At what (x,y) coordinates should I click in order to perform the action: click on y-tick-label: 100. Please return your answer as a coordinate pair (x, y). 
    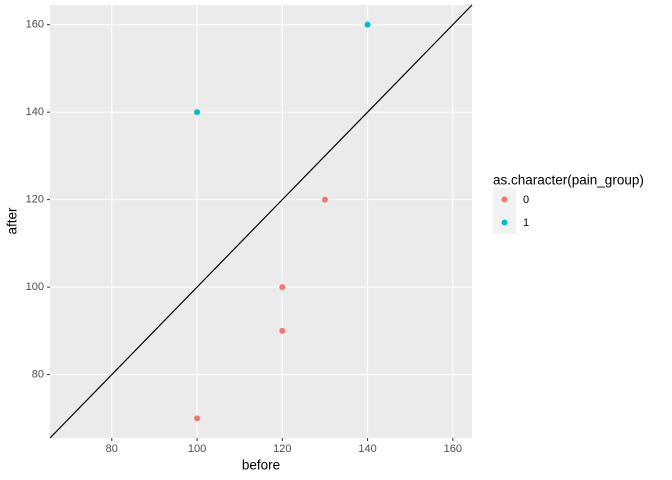
    Looking at the image, I should click on (35, 287).